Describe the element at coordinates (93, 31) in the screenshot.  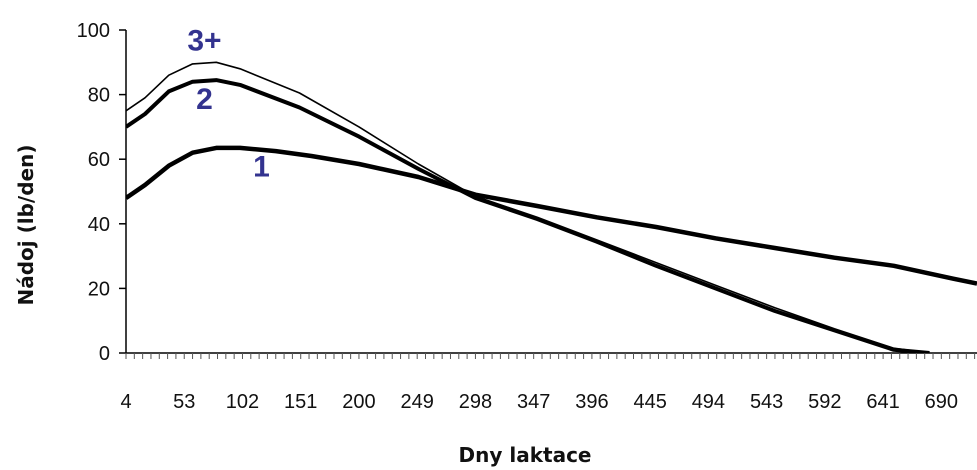
I see `y-tick-label: 100` at that location.